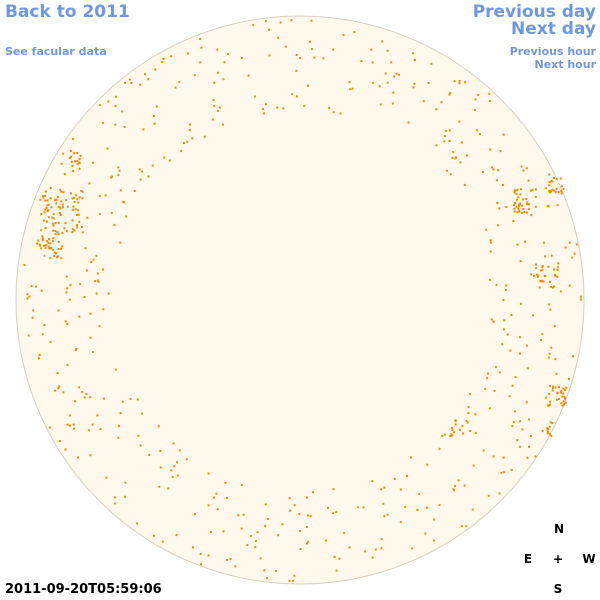 The height and width of the screenshot is (600, 600). What do you see at coordinates (56, 51) in the screenshot?
I see `see-facular-data-link: See facular data` at bounding box center [56, 51].